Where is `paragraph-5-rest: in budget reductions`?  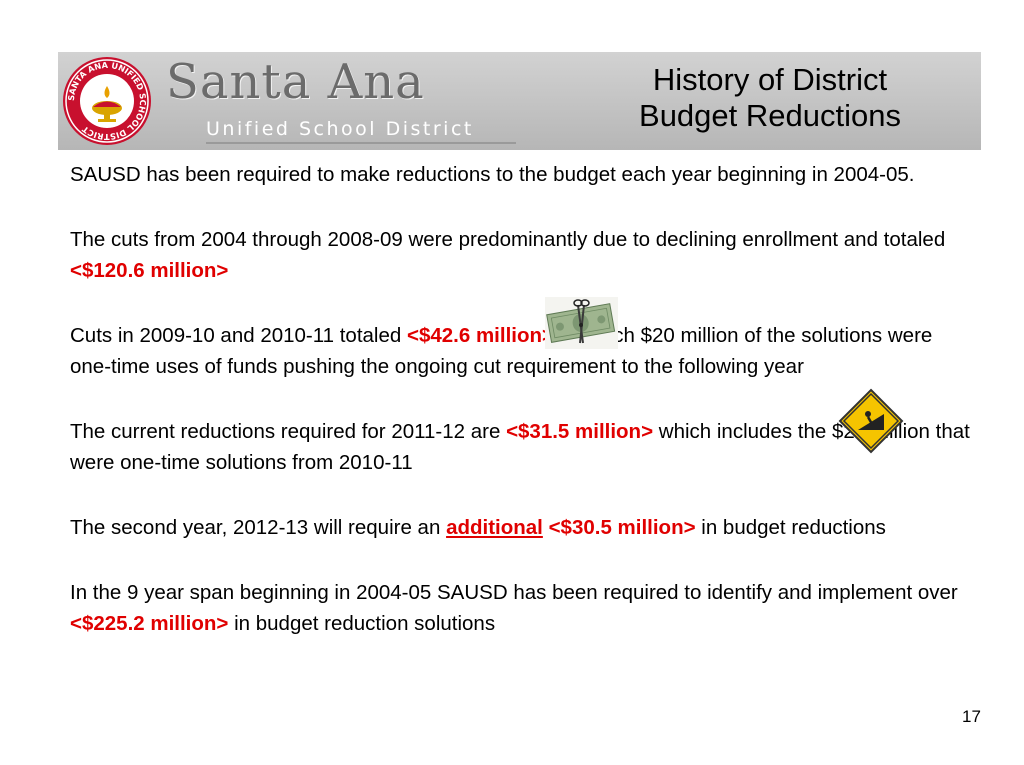 paragraph-5-rest: in budget reductions is located at coordinates (790, 527).